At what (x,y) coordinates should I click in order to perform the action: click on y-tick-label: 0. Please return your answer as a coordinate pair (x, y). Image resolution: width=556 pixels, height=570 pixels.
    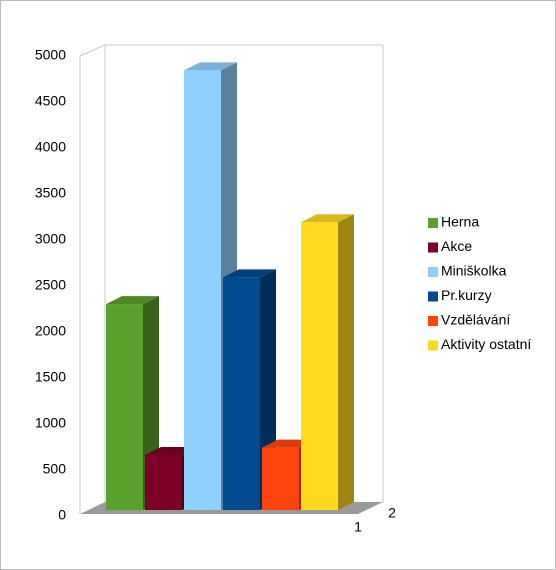
    Looking at the image, I should click on (62, 515).